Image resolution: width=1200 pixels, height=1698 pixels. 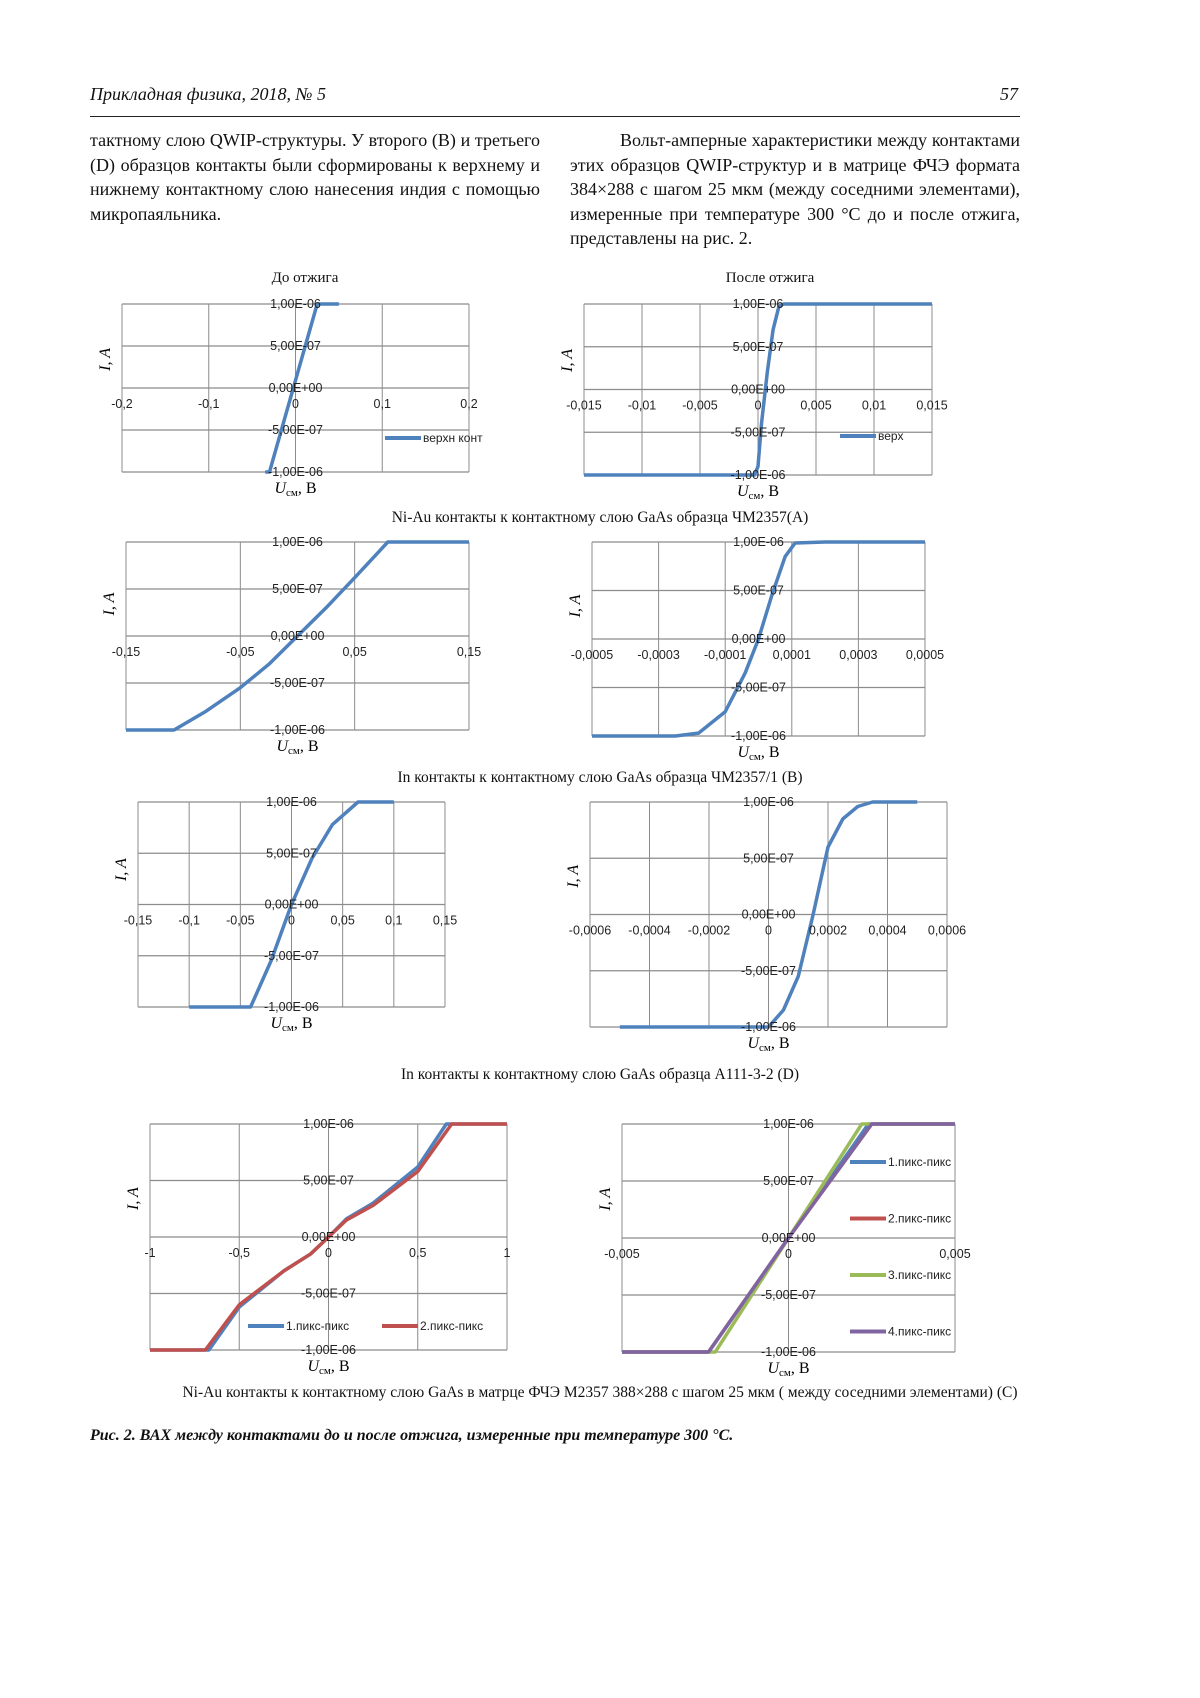 What do you see at coordinates (555, 116) in the screenshot?
I see `header-rule` at bounding box center [555, 116].